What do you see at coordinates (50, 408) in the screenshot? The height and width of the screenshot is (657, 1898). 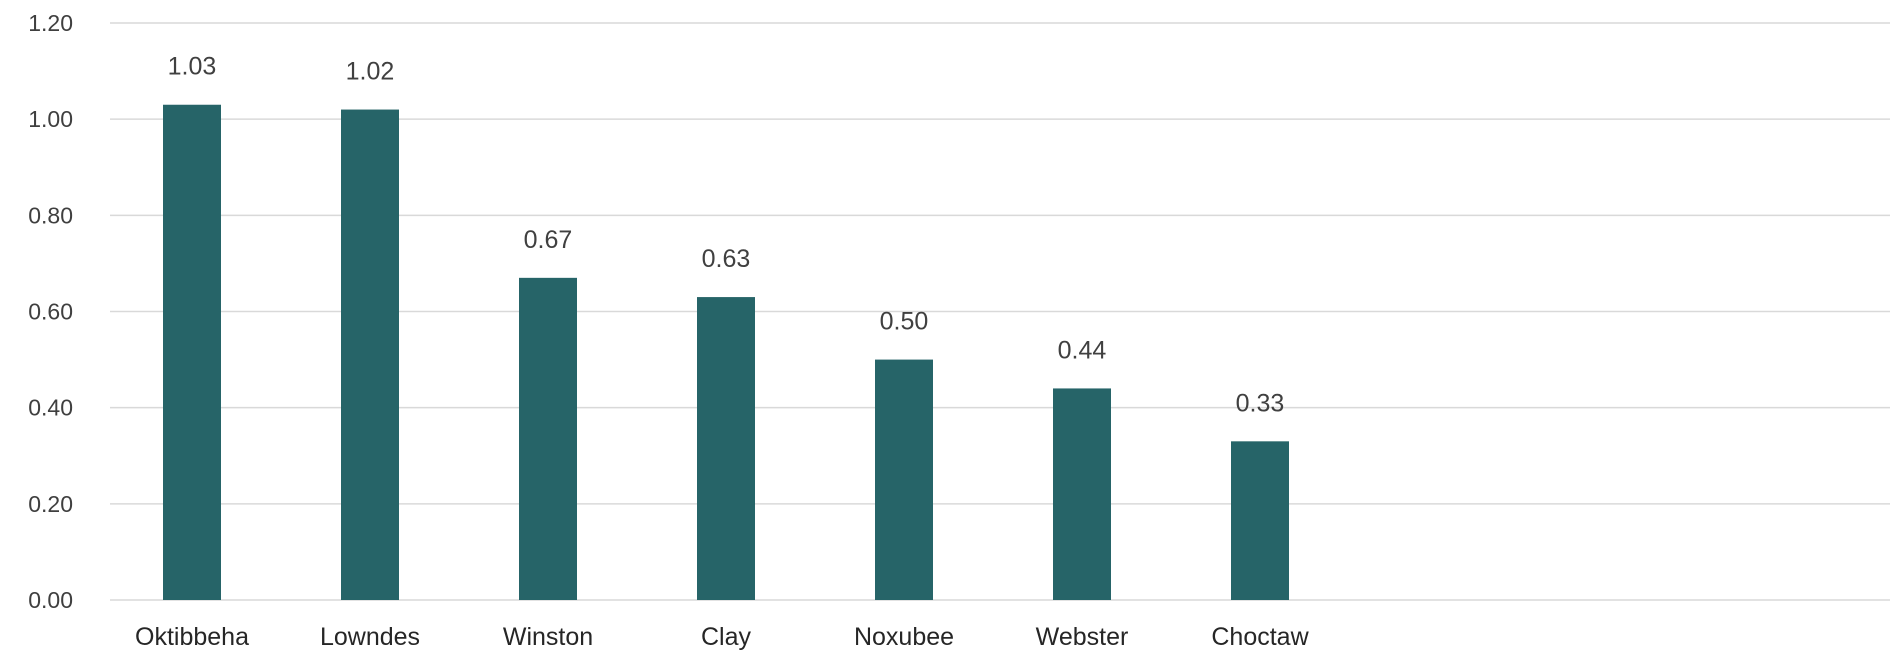 I see `y-tick-label: 0.40` at bounding box center [50, 408].